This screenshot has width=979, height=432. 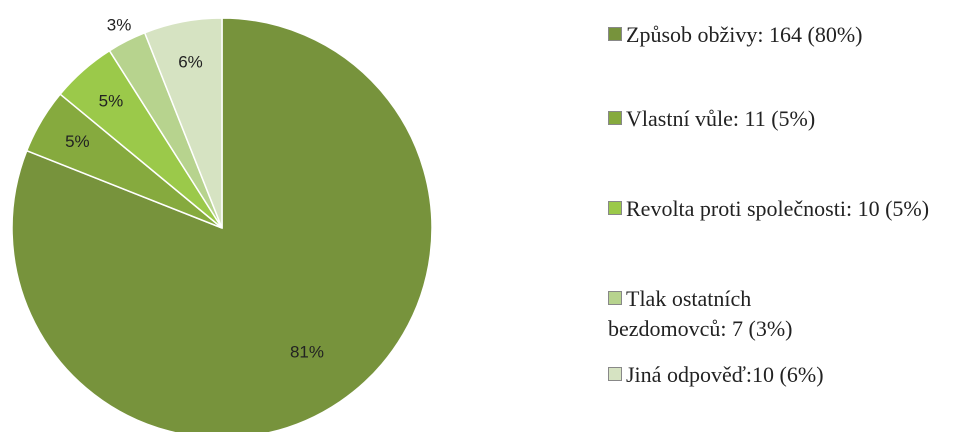 I want to click on legend-item: Jiná odpověď:10 (6%), so click(x=788, y=375).